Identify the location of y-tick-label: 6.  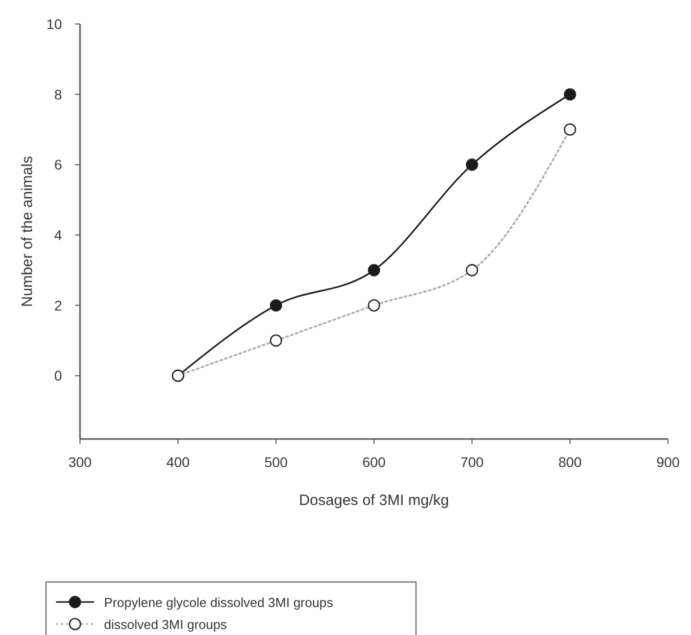
(58, 164).